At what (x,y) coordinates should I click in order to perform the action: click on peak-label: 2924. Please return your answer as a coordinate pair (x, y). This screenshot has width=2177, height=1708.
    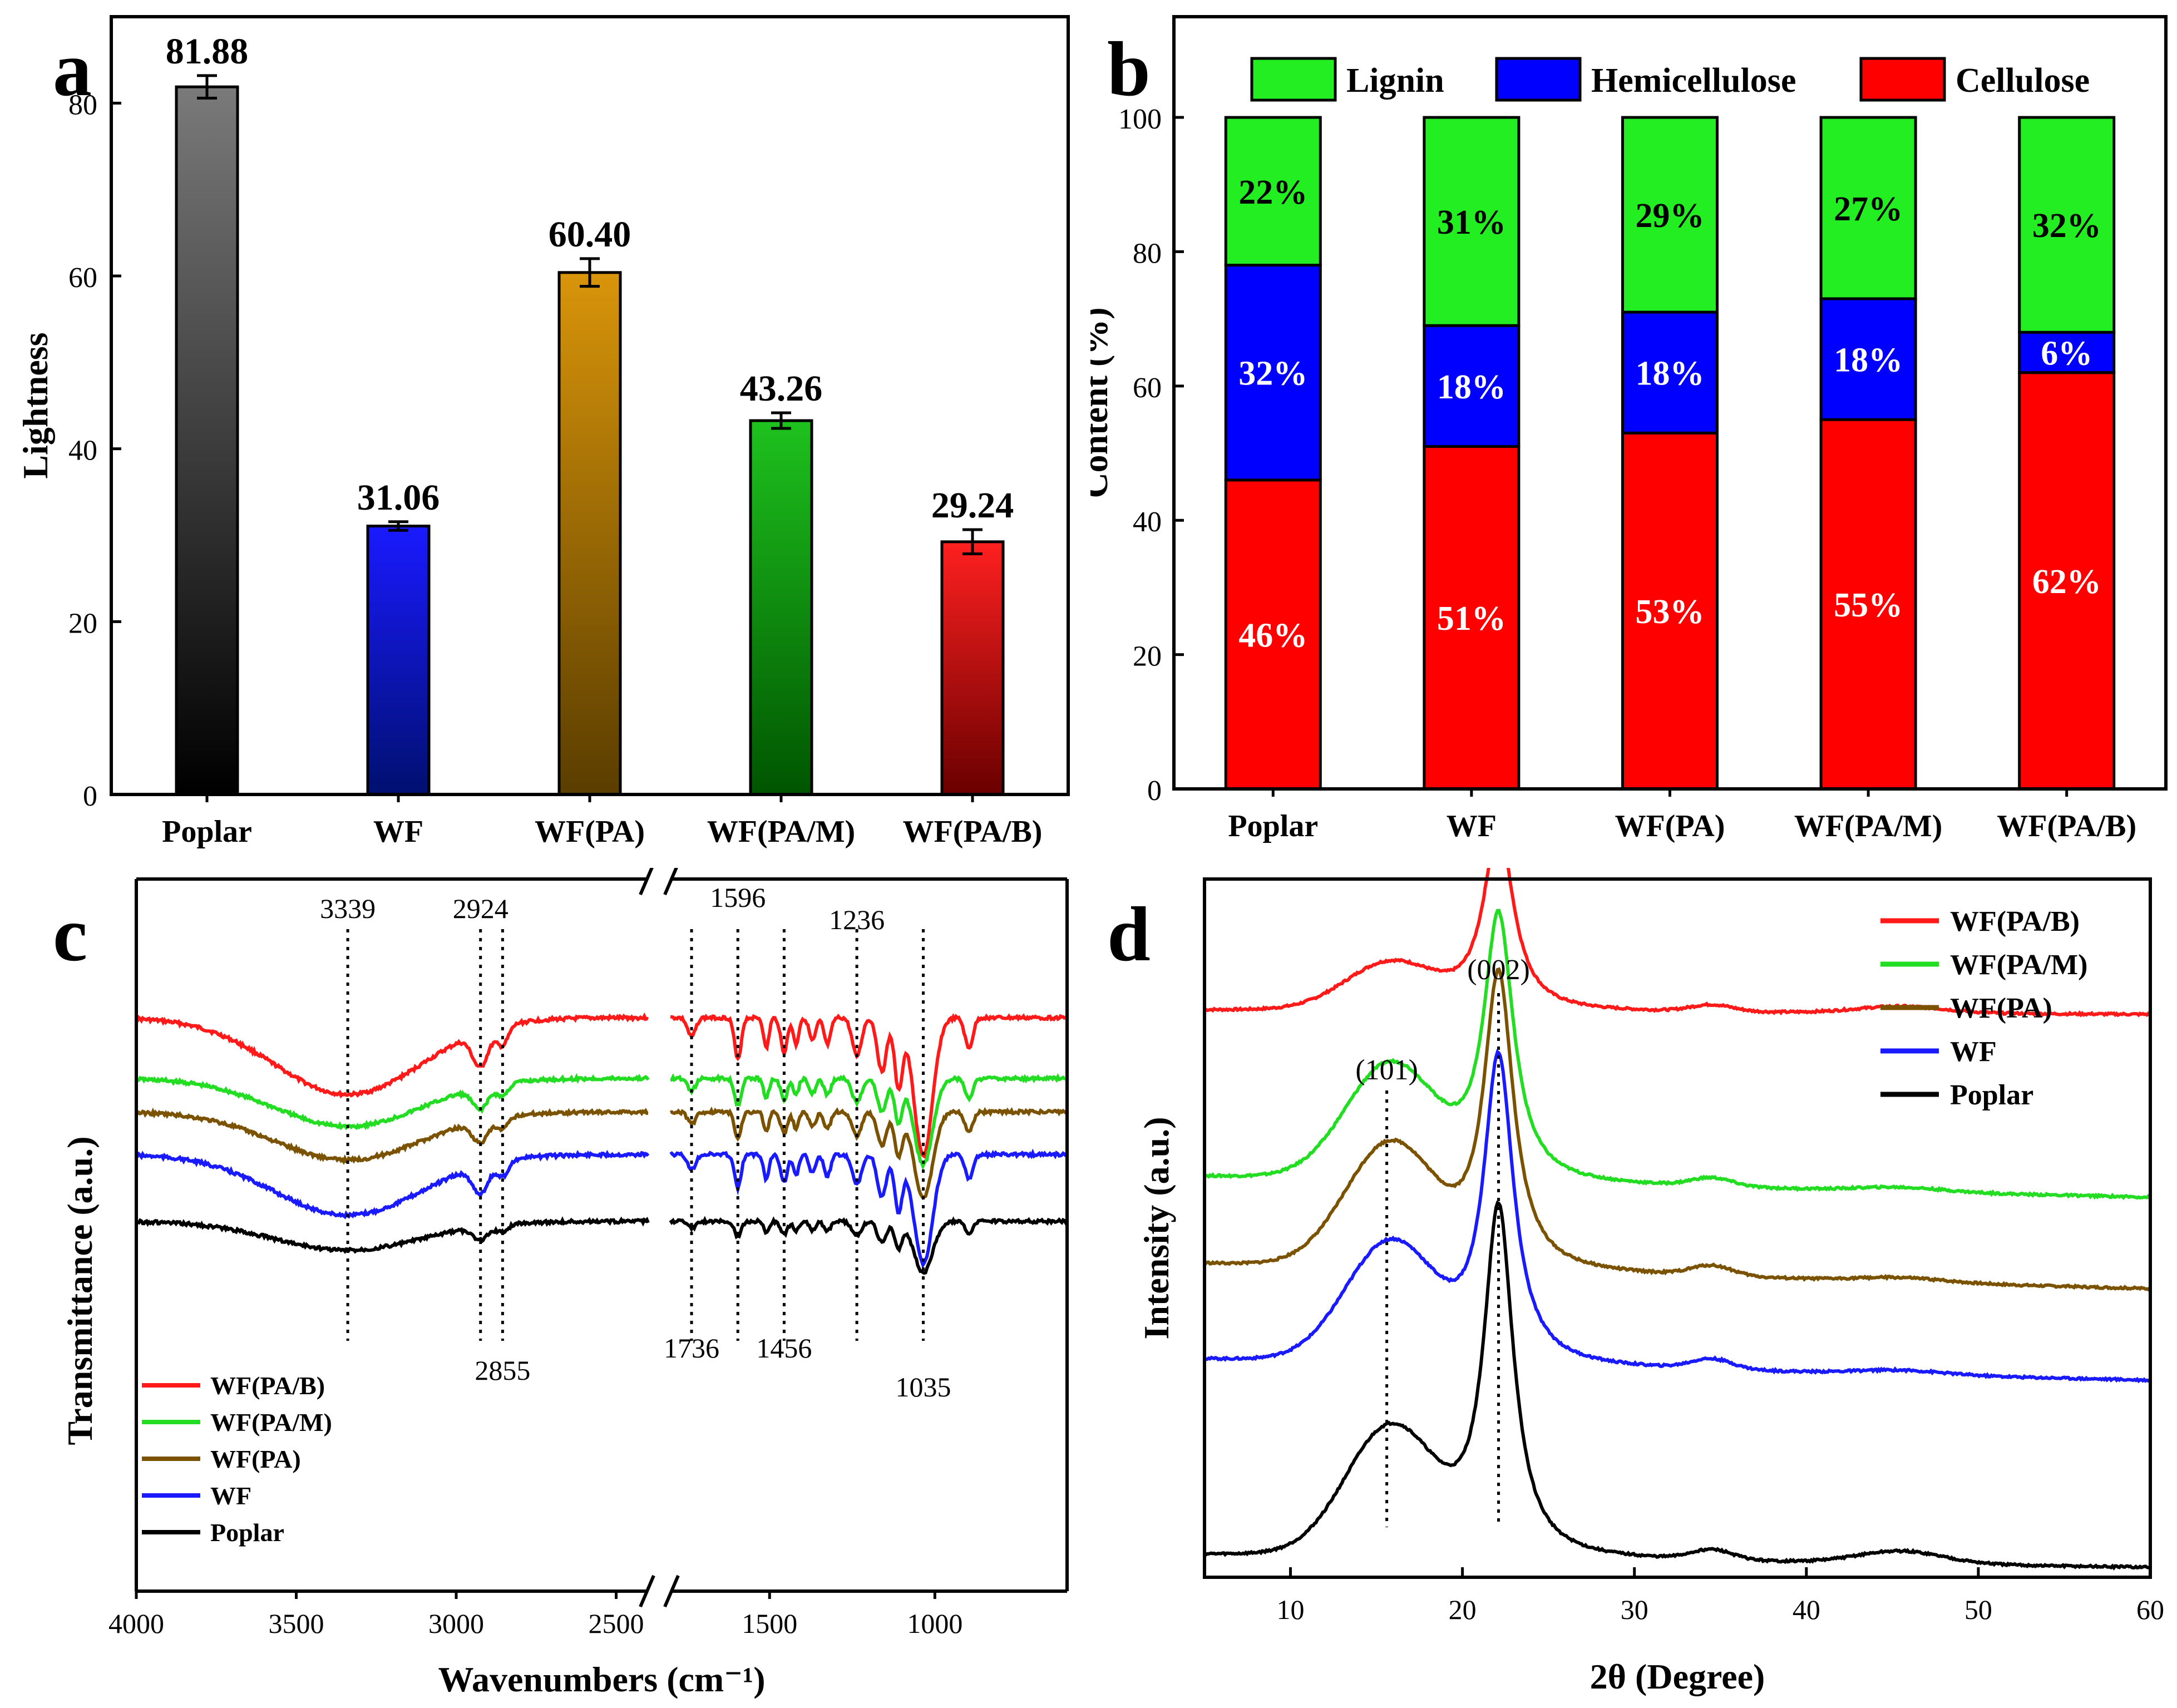
    Looking at the image, I should click on (481, 909).